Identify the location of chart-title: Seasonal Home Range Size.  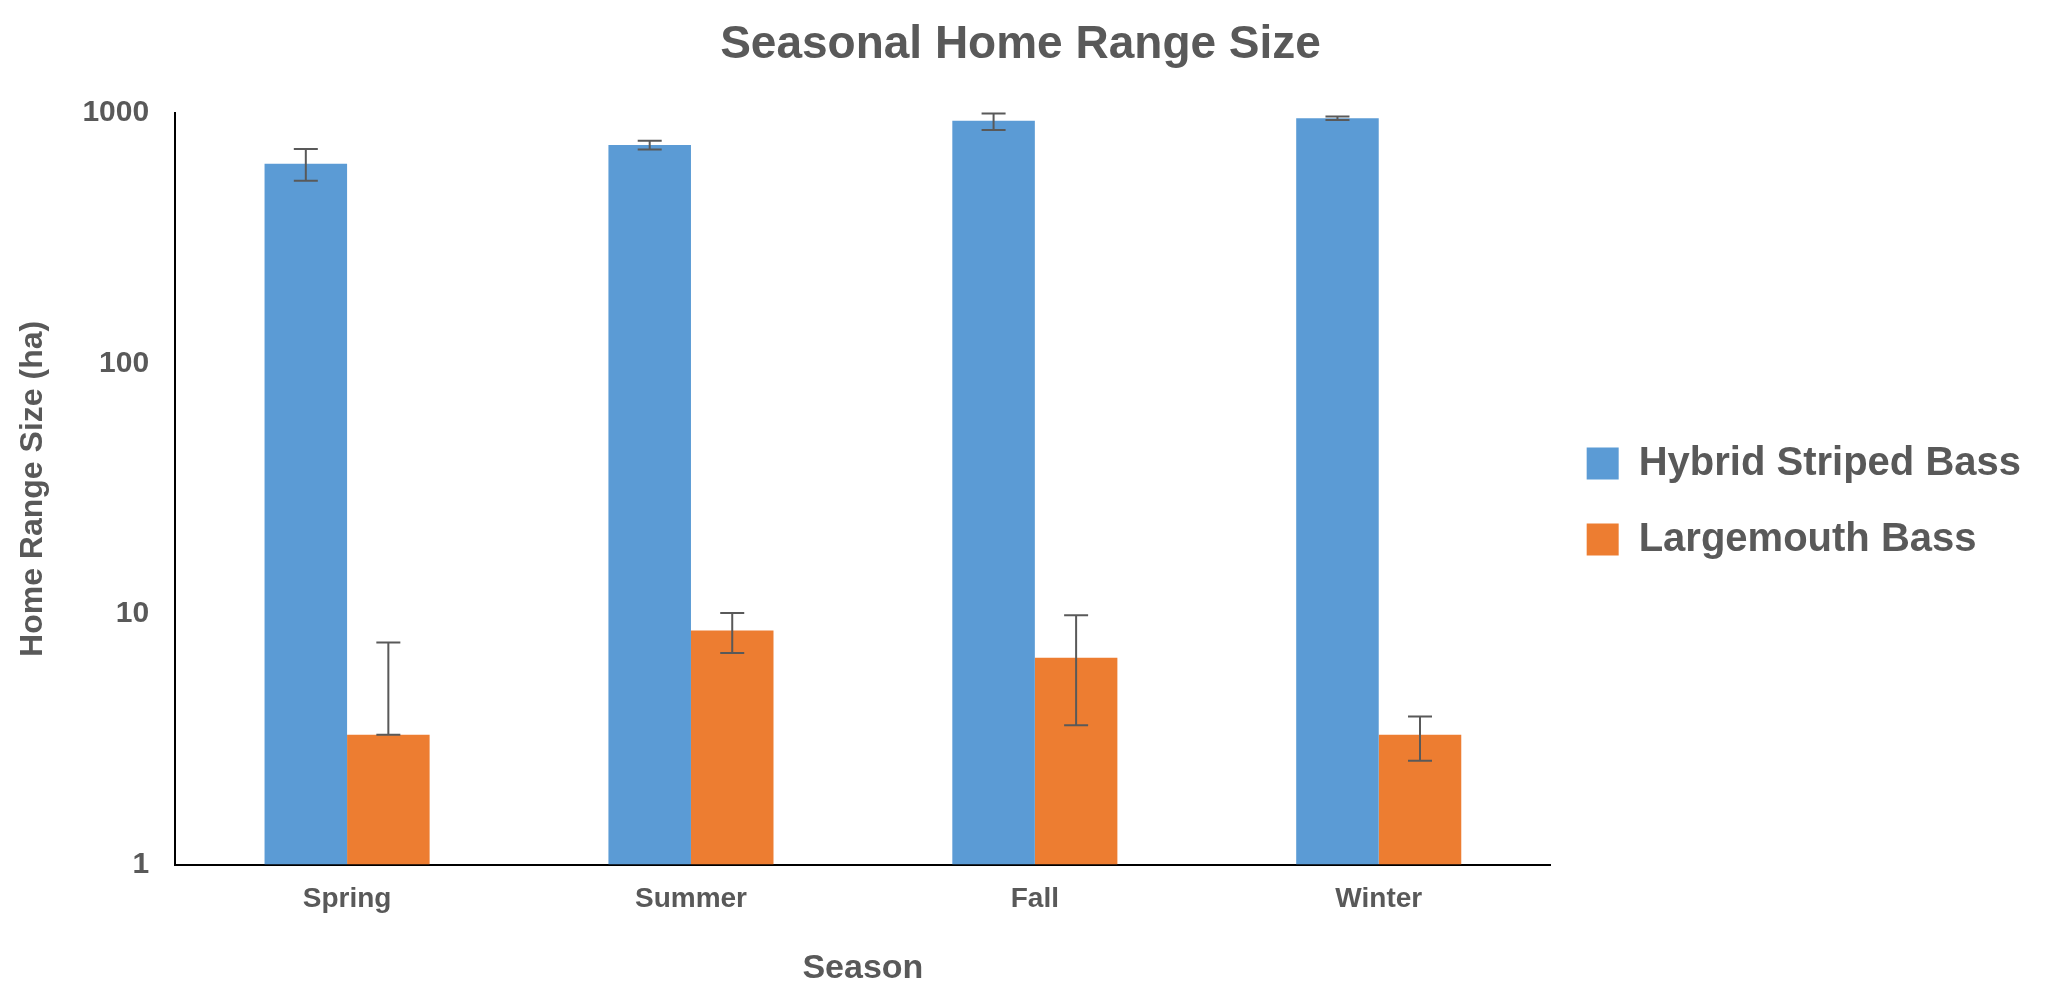
(1020, 42).